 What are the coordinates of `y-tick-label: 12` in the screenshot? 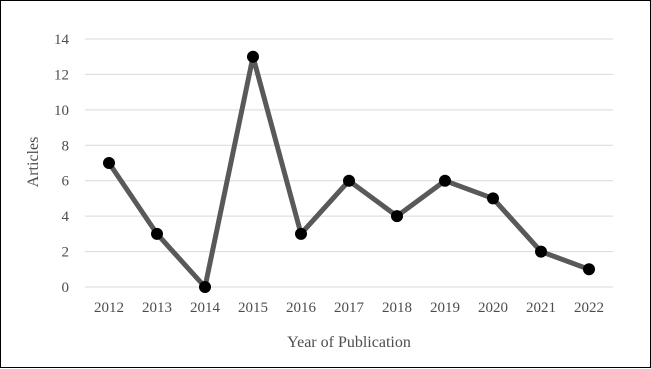 It's located at (61, 75).